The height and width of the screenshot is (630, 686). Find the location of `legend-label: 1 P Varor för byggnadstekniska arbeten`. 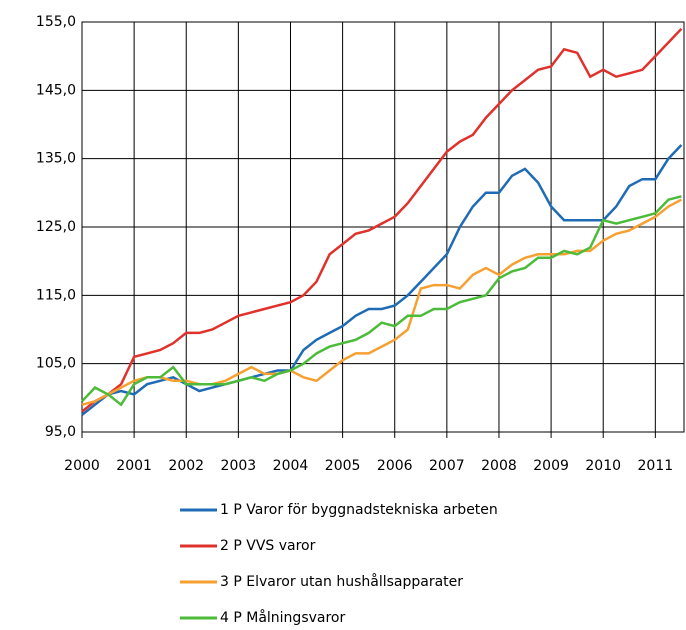

legend-label: 1 P Varor för byggnadstekniska arbeten is located at coordinates (359, 510).